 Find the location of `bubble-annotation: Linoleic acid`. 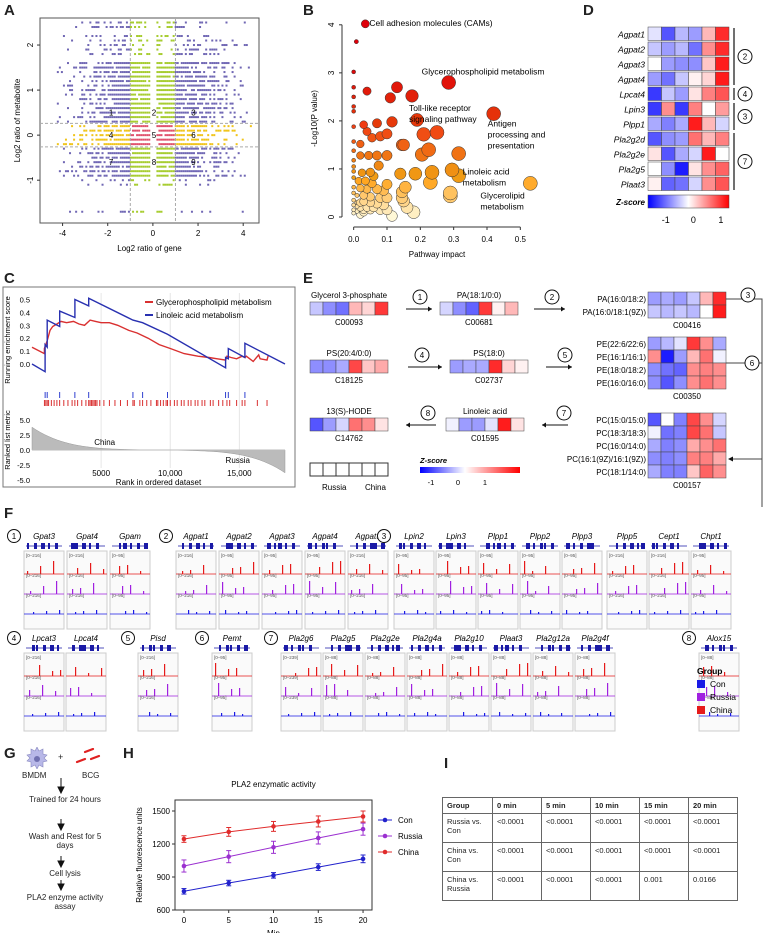

bubble-annotation: Linoleic acid is located at coordinates (486, 172).